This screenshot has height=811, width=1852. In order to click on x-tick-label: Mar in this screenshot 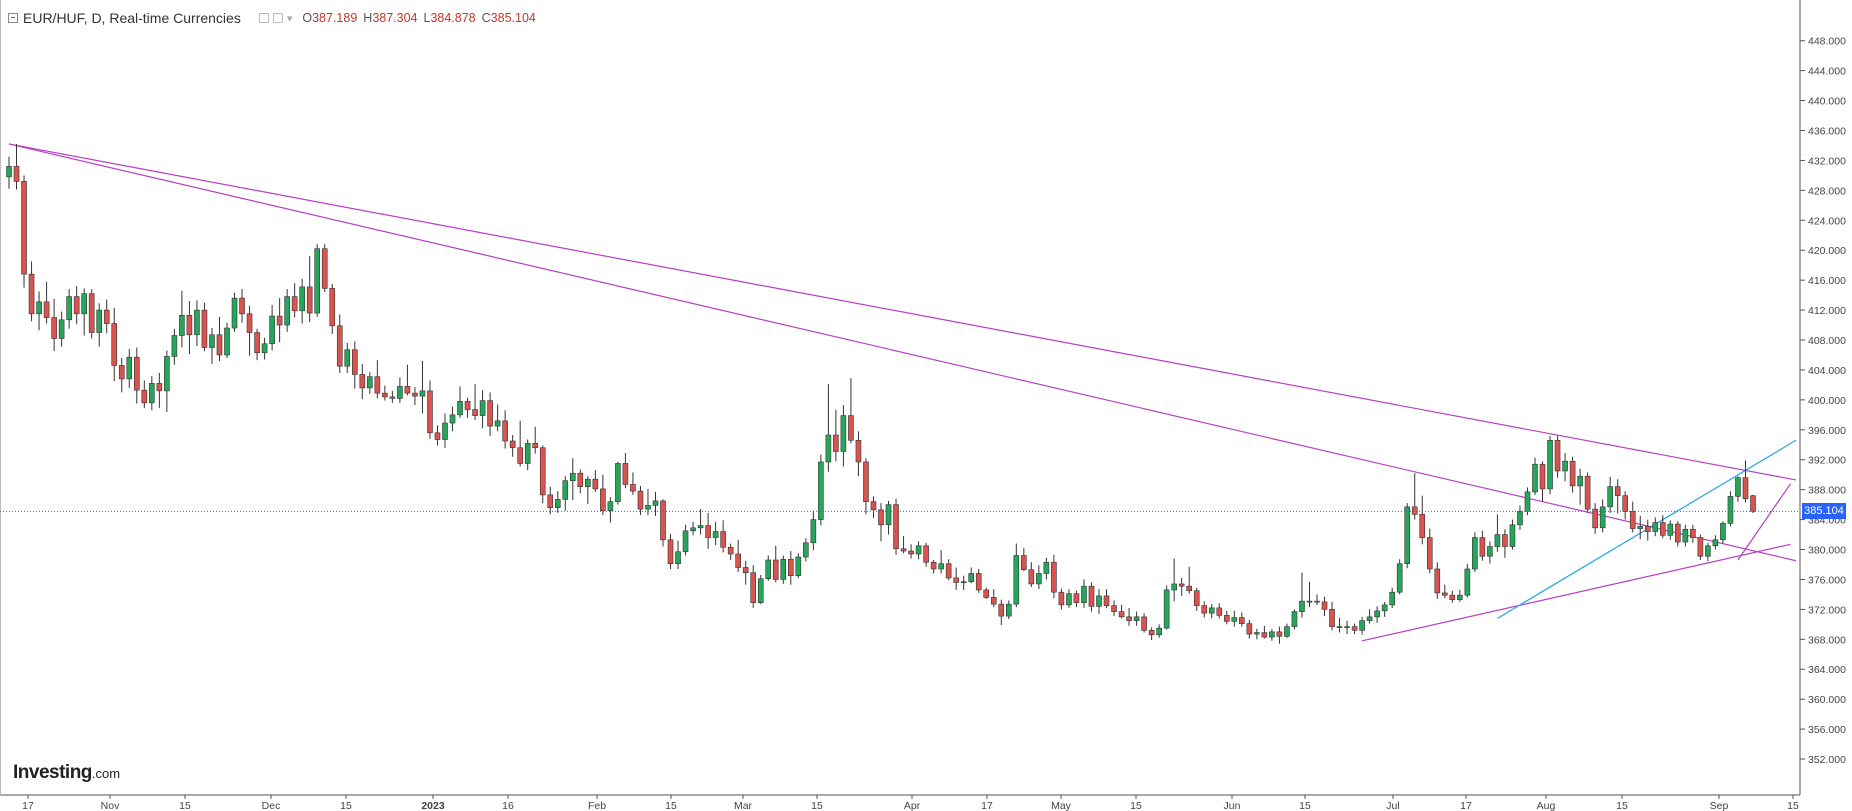, I will do `click(743, 805)`.